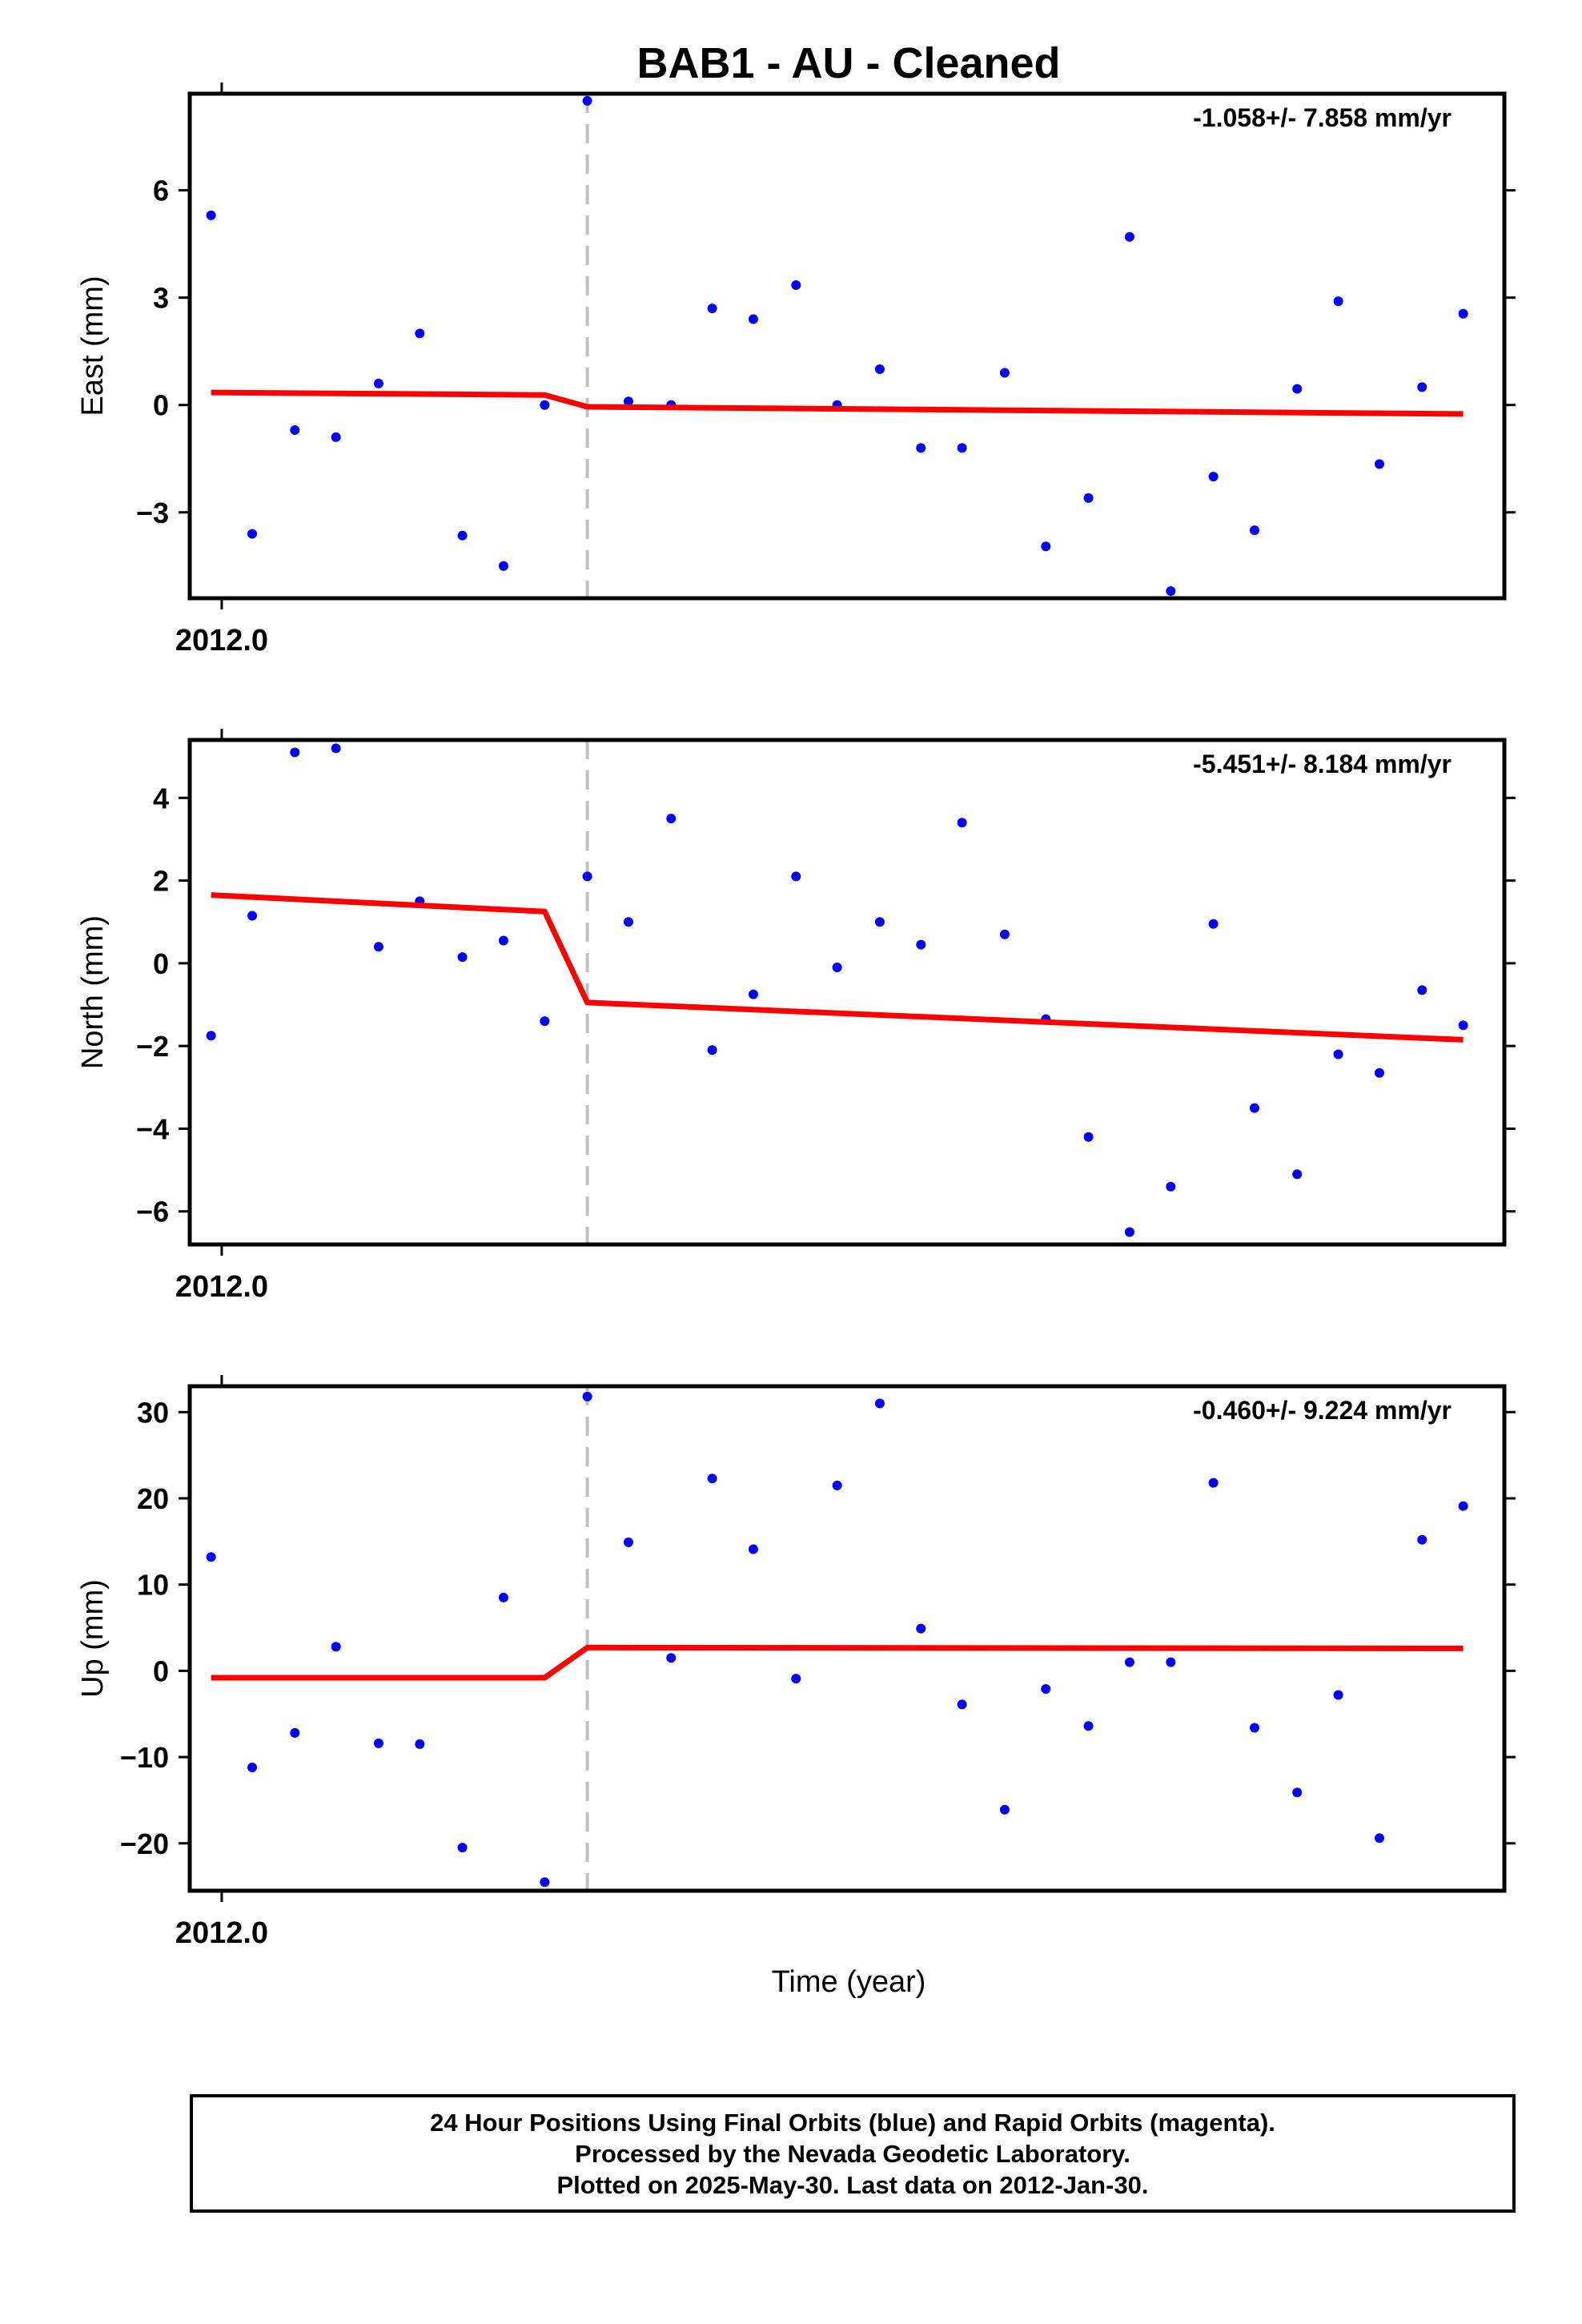  Describe the element at coordinates (152, 513) in the screenshot. I see `y-tick-label: −3` at that location.